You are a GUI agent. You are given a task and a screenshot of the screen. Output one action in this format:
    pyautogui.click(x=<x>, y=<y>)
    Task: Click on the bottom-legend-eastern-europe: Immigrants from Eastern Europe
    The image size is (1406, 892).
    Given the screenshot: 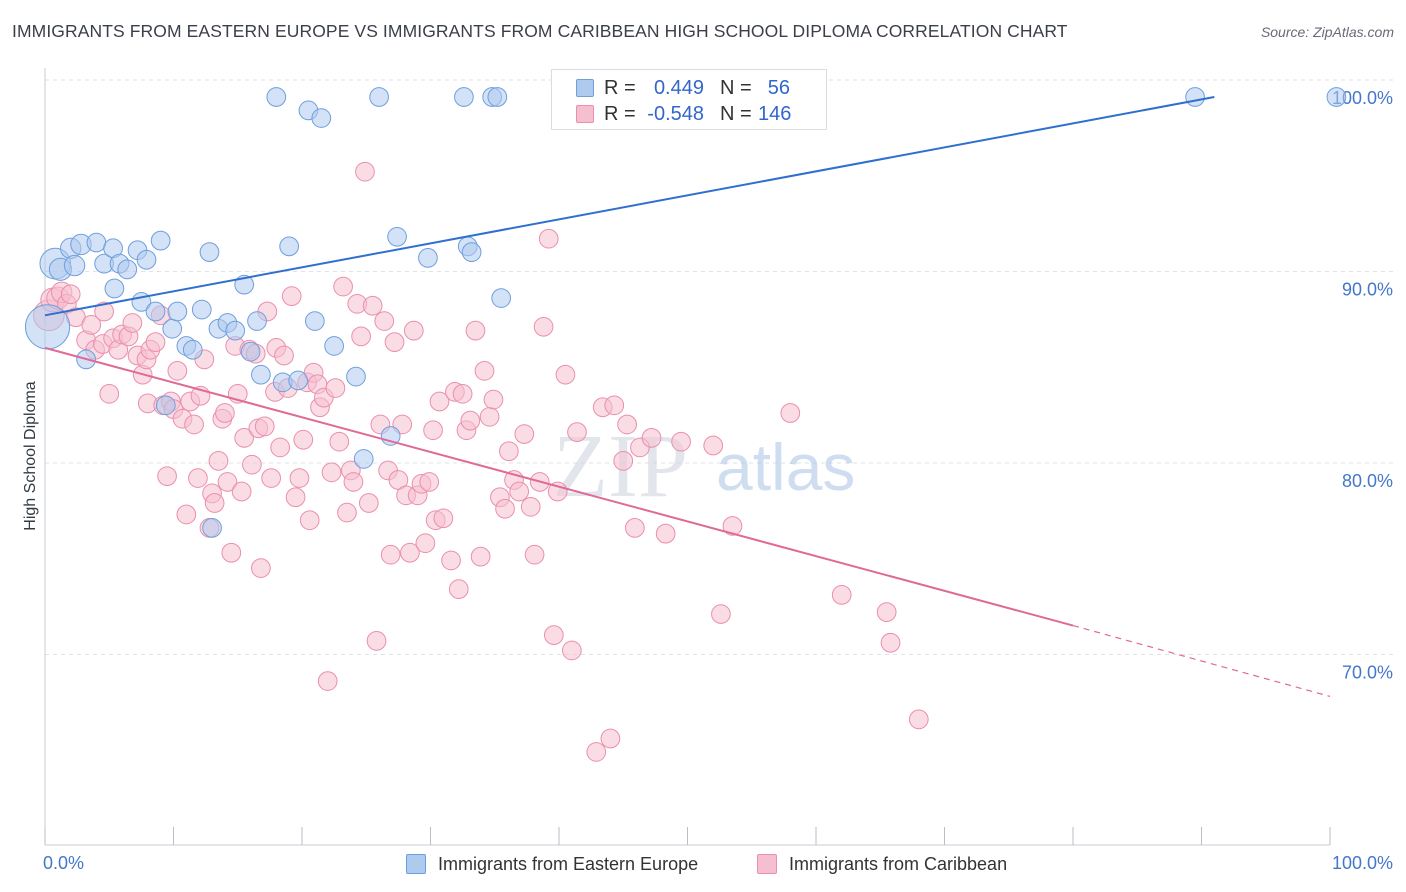 What is the action you would take?
    pyautogui.click(x=552, y=864)
    